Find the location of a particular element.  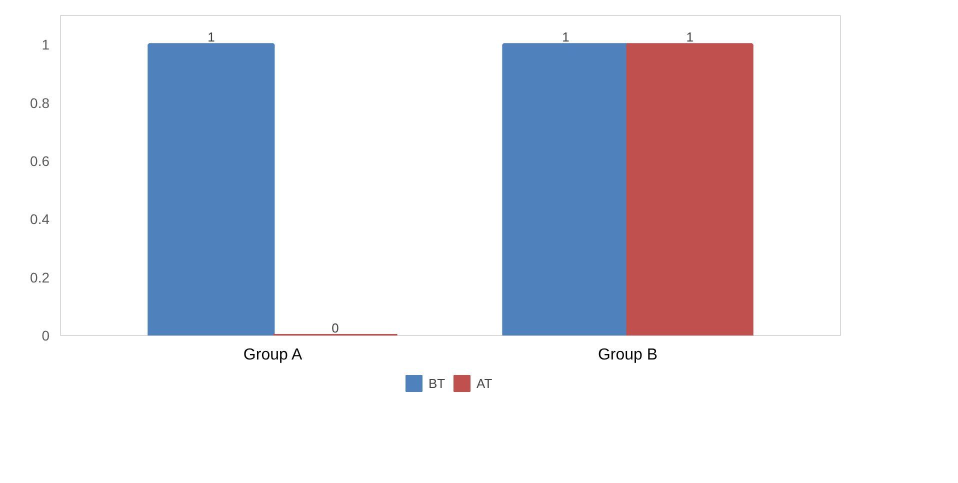

y-tick-label: 0.4 is located at coordinates (40, 219).